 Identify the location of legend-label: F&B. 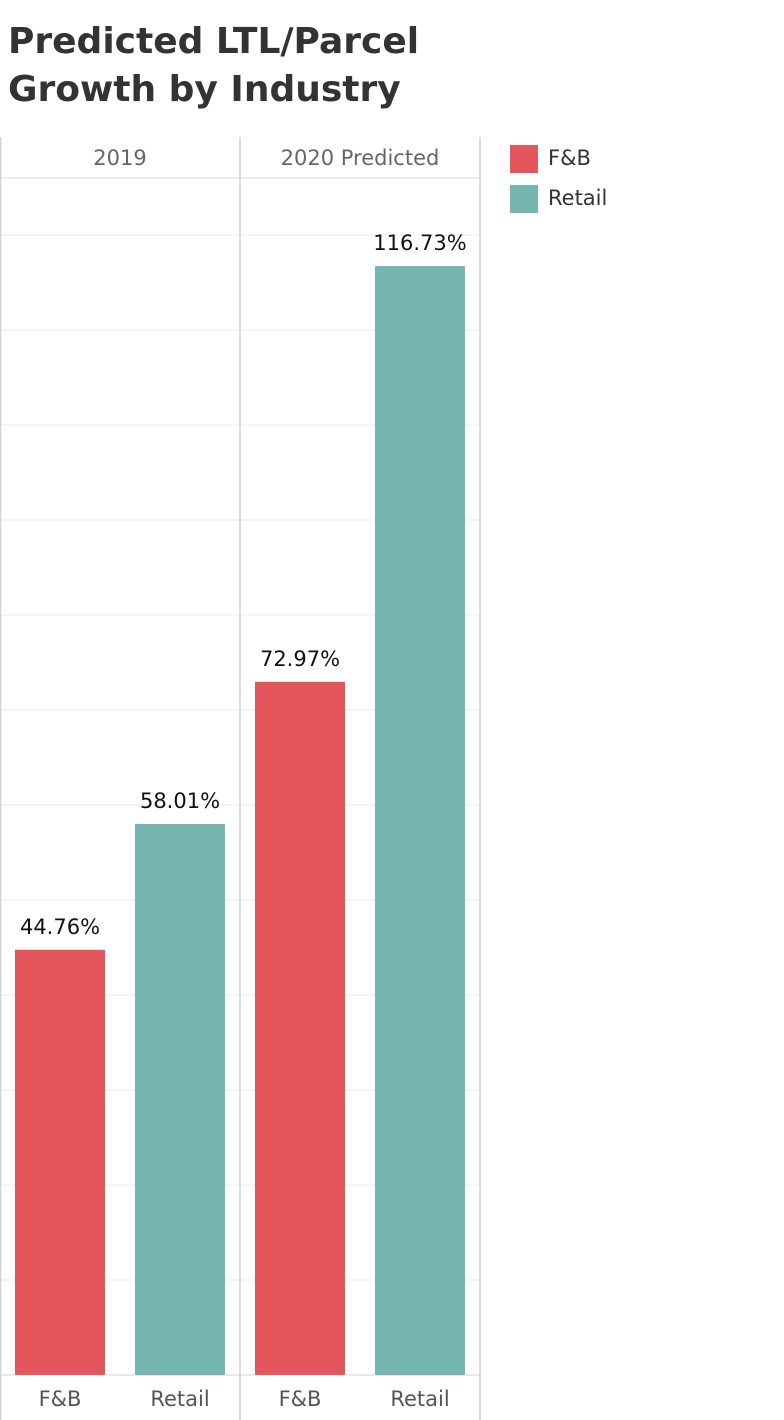
(569, 158).